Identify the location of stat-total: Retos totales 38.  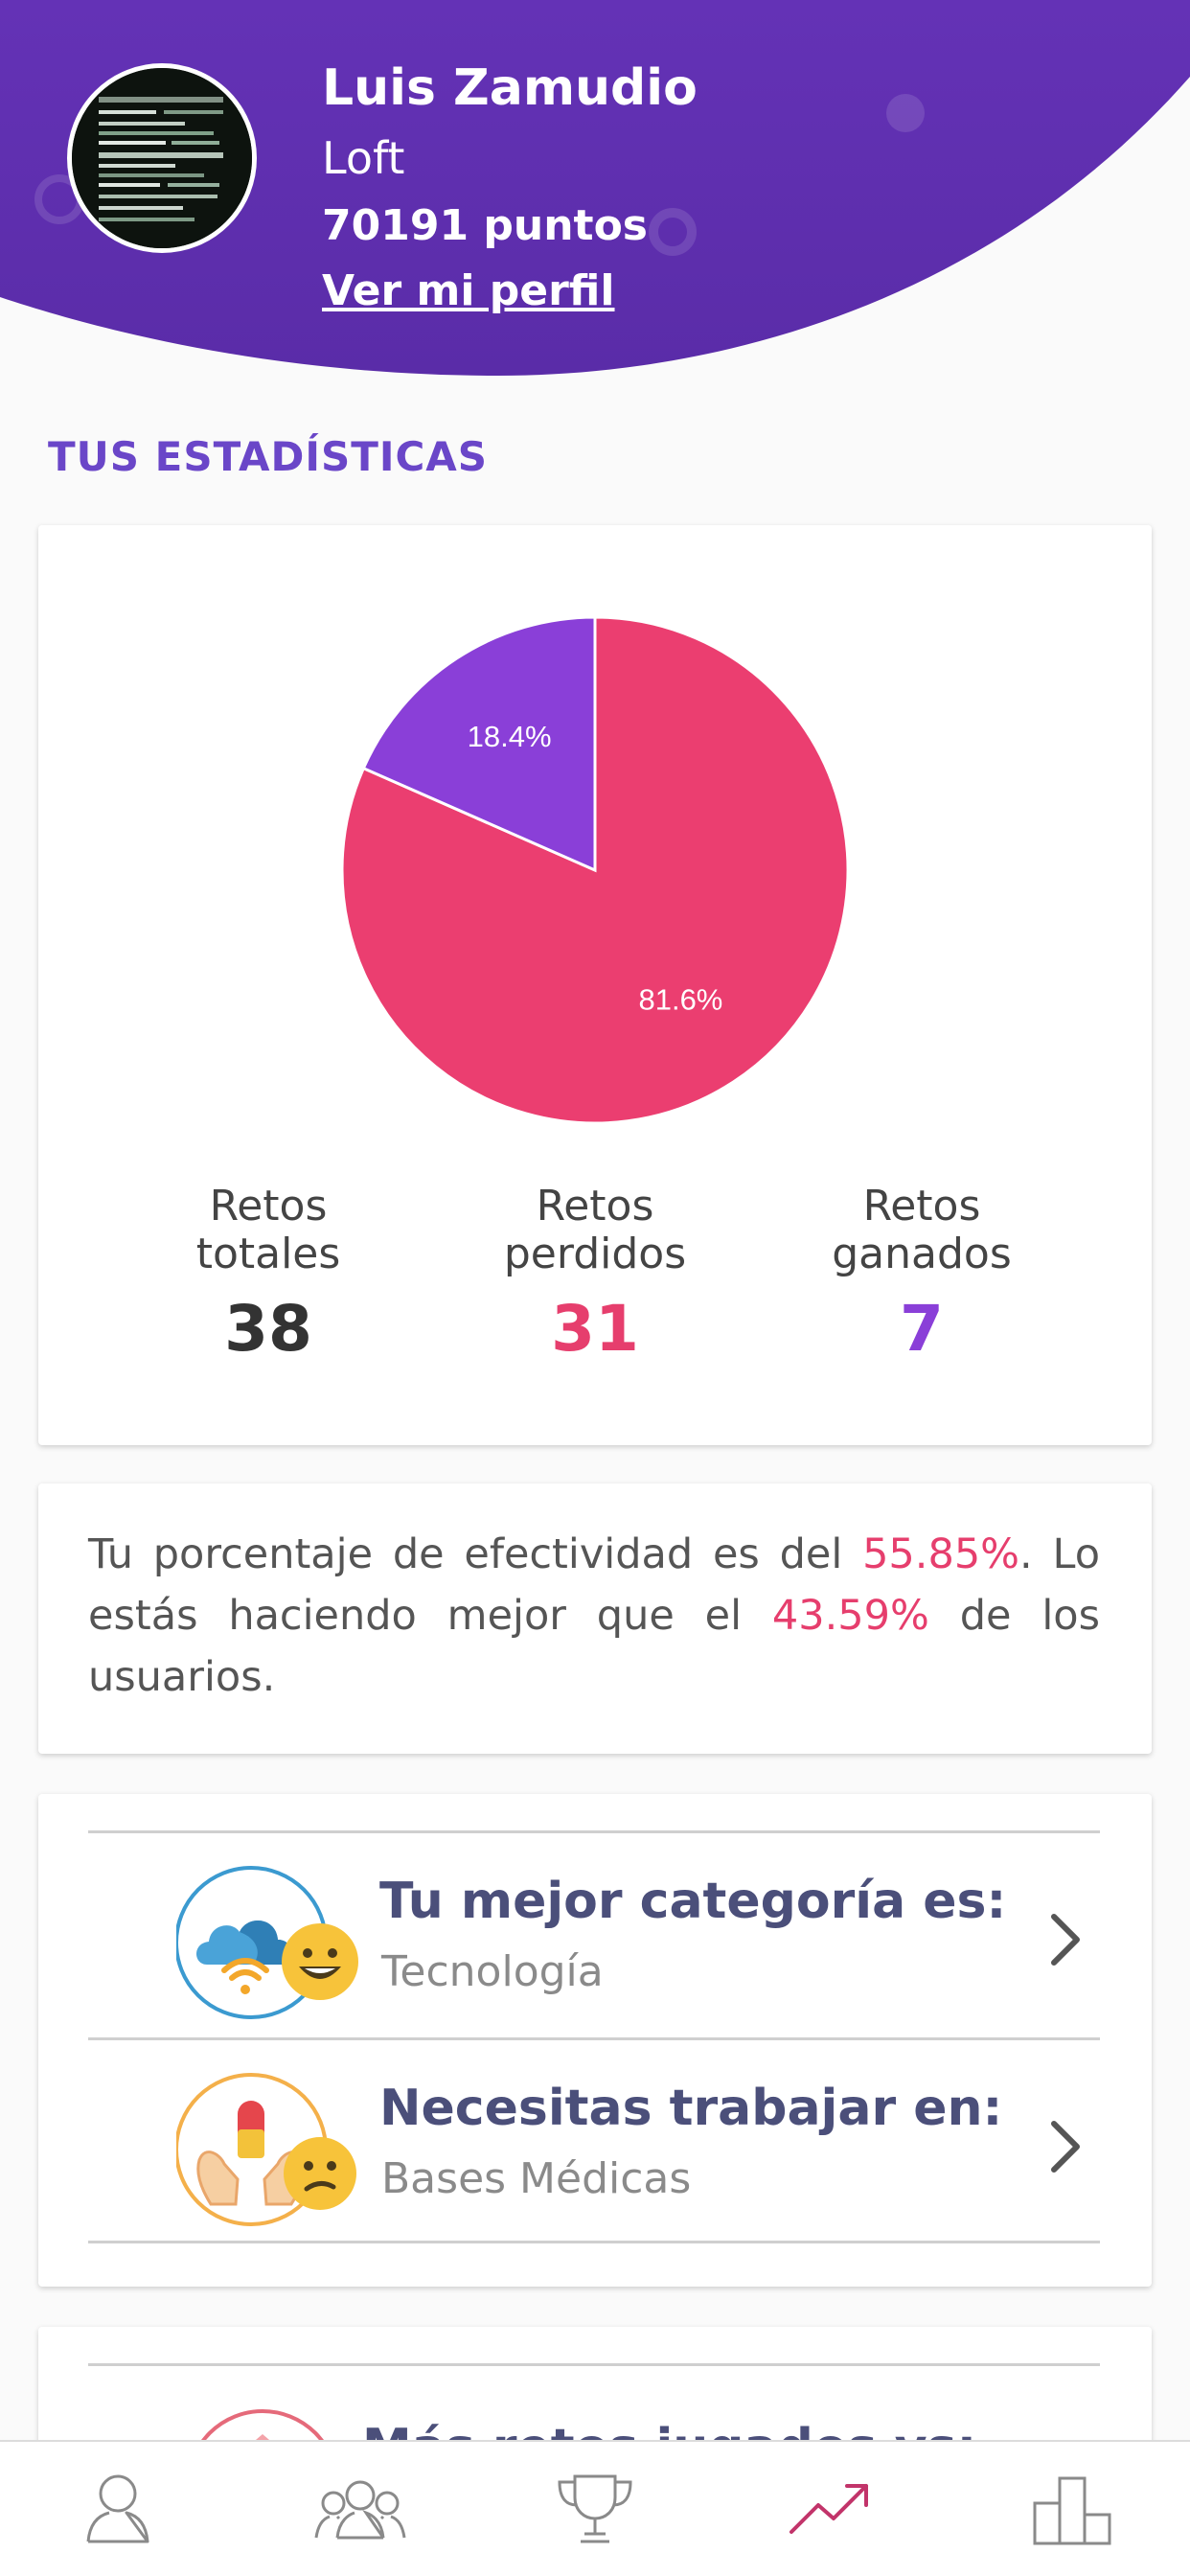
(268, 1274).